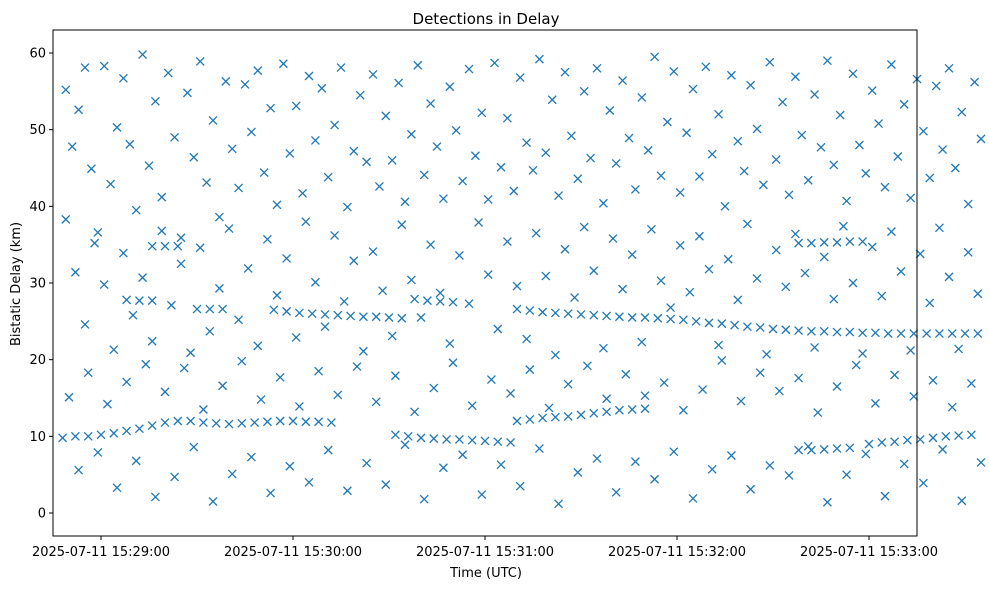 The width and height of the screenshot is (989, 590). I want to click on y-tick-label: 10, so click(37, 437).